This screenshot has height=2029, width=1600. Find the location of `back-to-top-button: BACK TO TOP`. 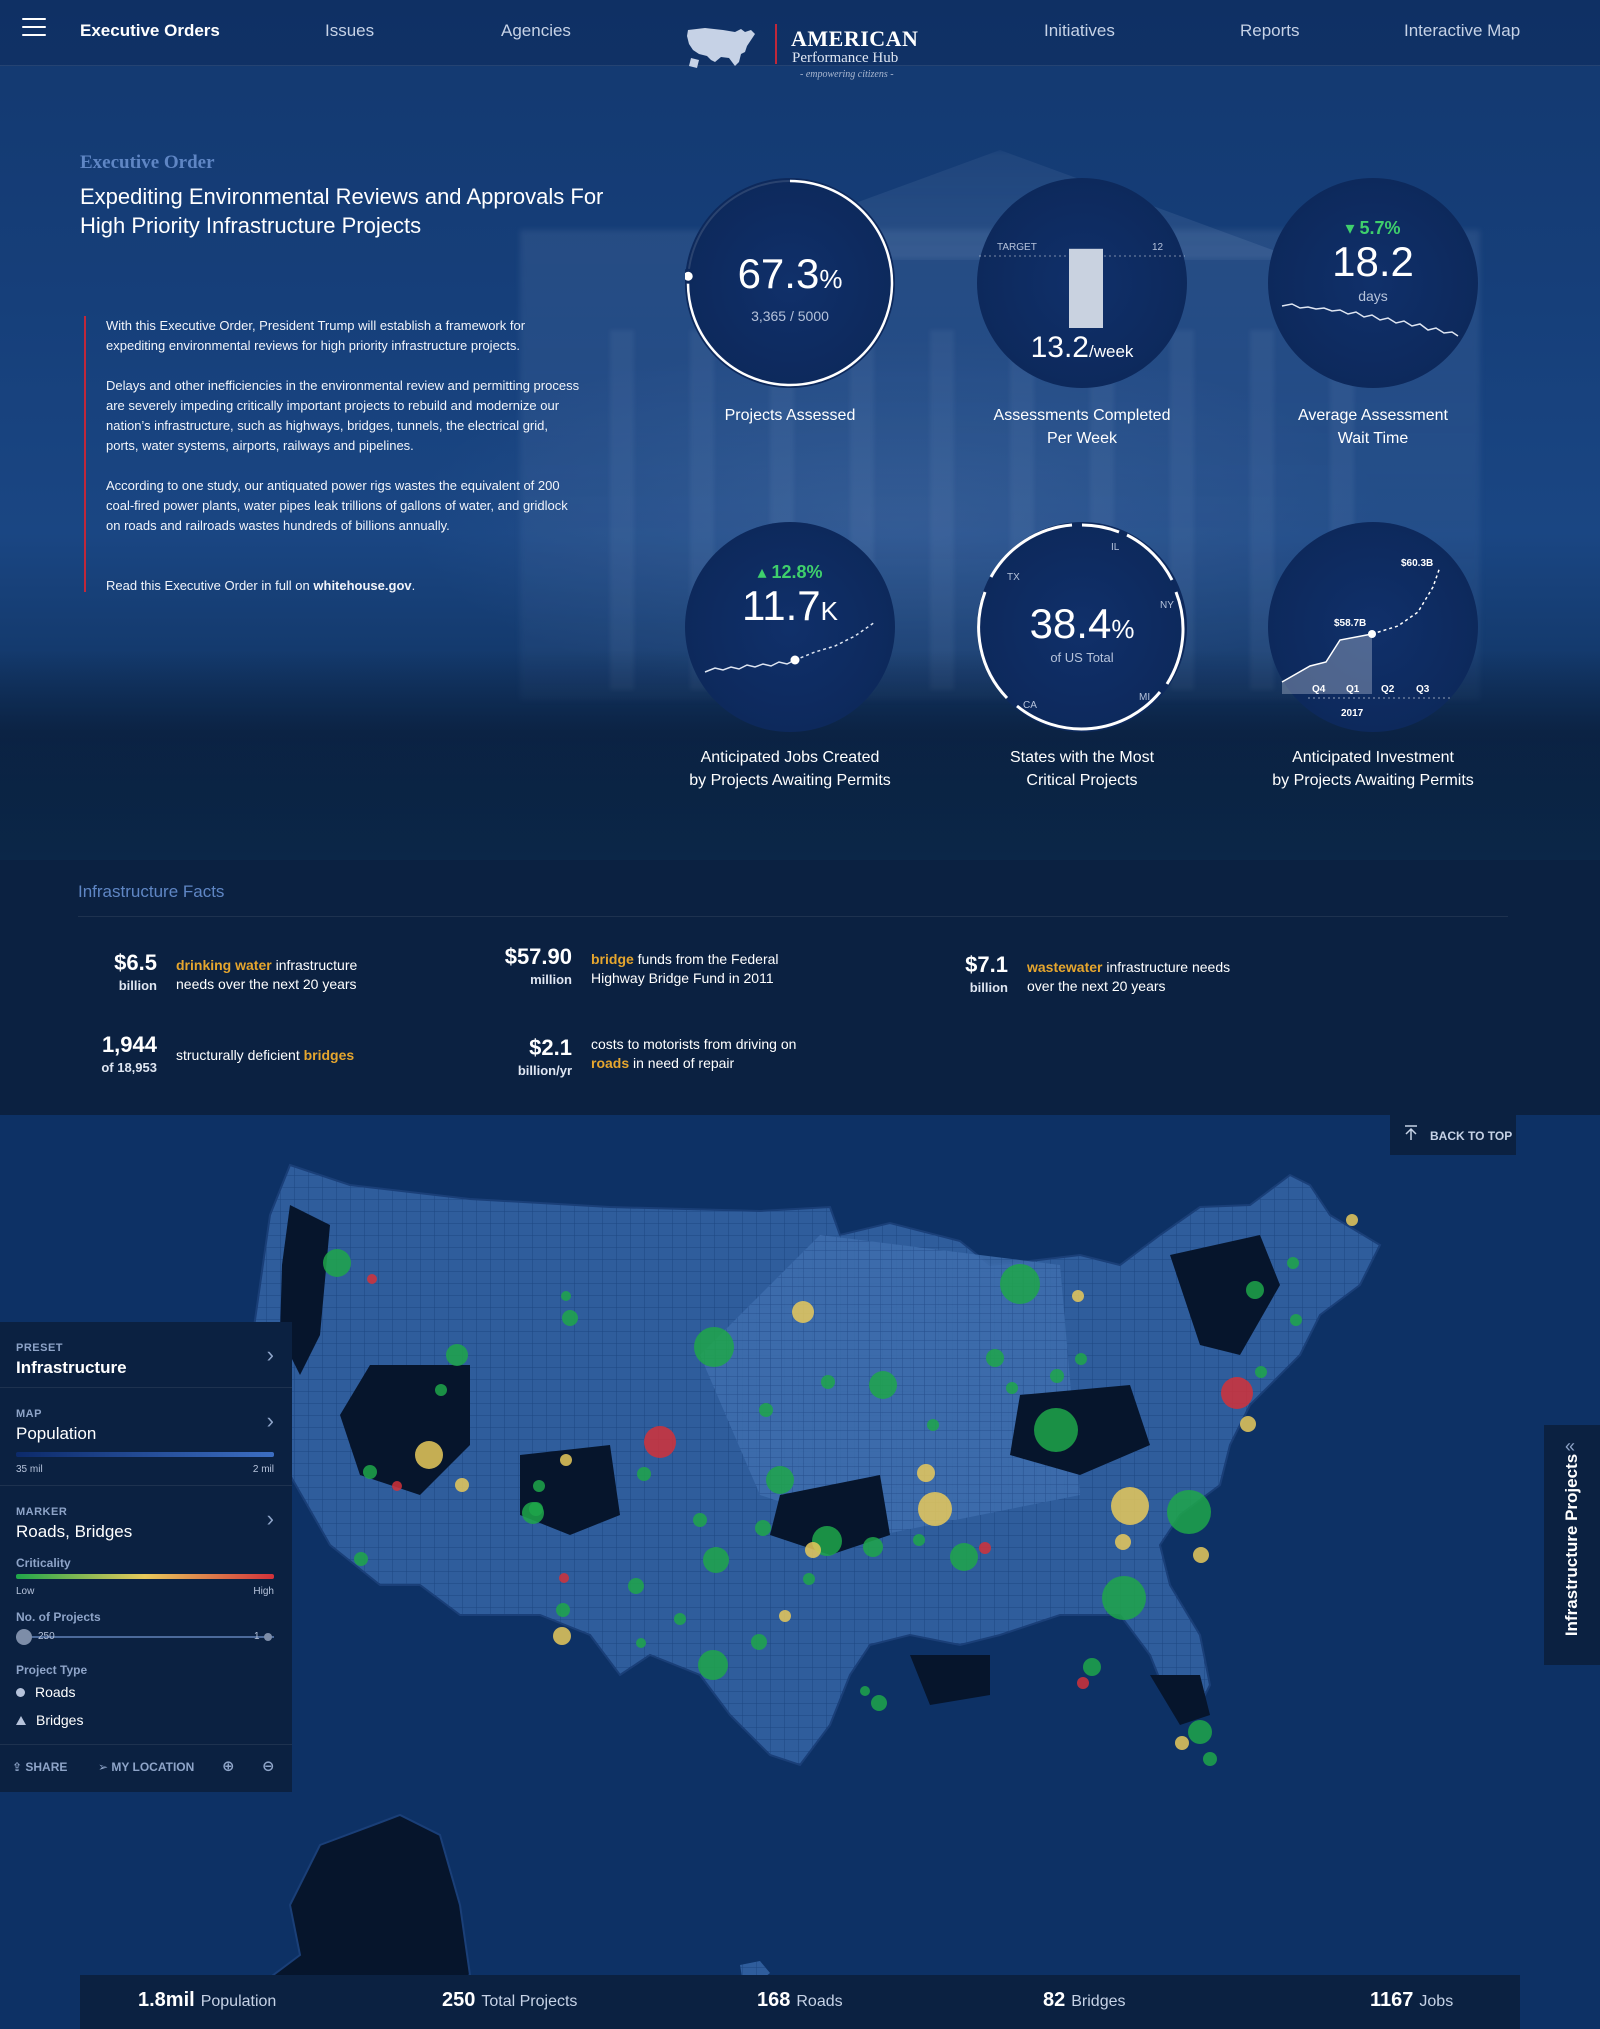

back-to-top-button: BACK TO TOP is located at coordinates (1453, 1135).